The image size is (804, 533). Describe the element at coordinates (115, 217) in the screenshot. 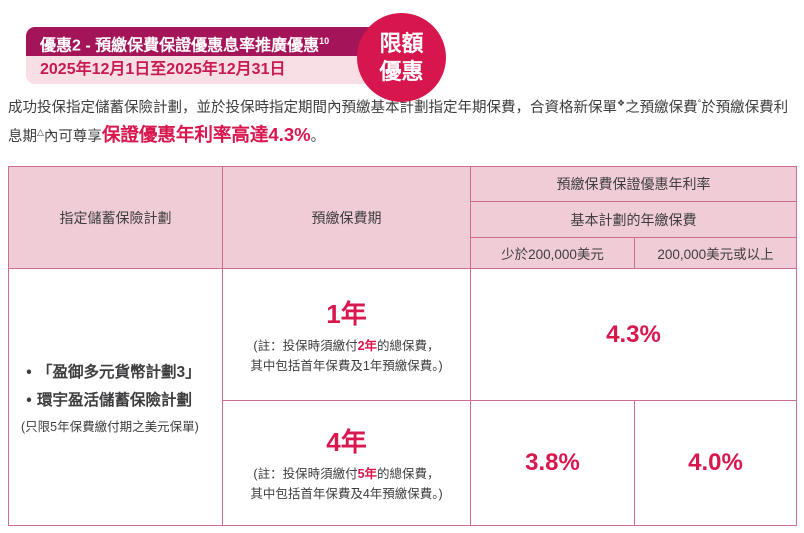

I see `th-plan: 指定儲蓄保險計劃` at that location.